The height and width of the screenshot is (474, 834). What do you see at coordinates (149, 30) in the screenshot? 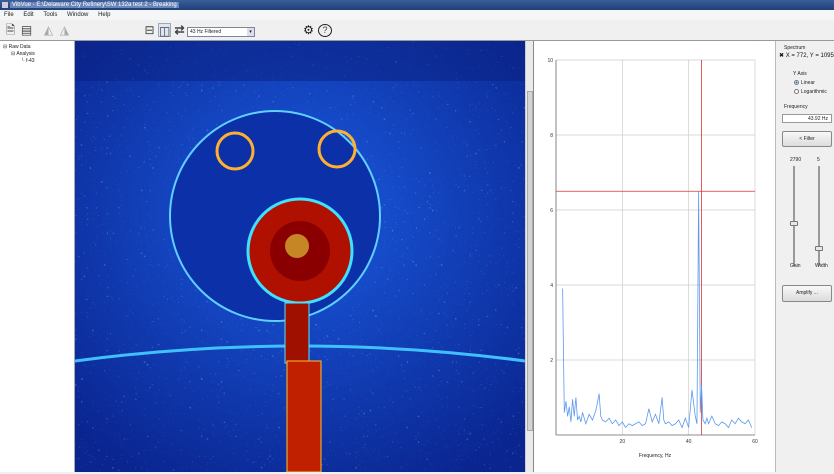
I see `horizontal-split-icon: ⊟` at bounding box center [149, 30].